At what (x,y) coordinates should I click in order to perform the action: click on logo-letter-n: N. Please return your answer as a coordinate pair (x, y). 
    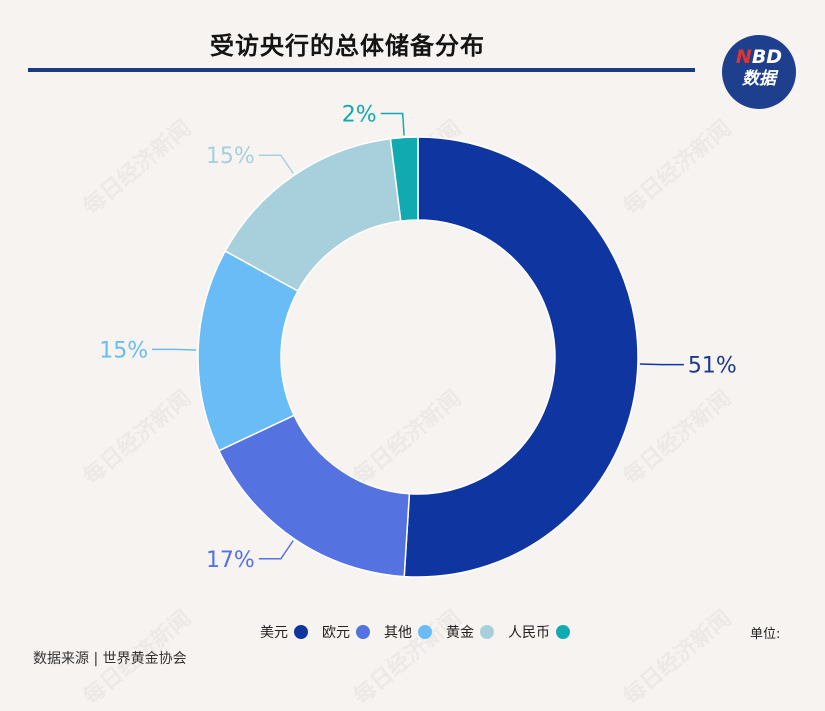
    Looking at the image, I should click on (743, 57).